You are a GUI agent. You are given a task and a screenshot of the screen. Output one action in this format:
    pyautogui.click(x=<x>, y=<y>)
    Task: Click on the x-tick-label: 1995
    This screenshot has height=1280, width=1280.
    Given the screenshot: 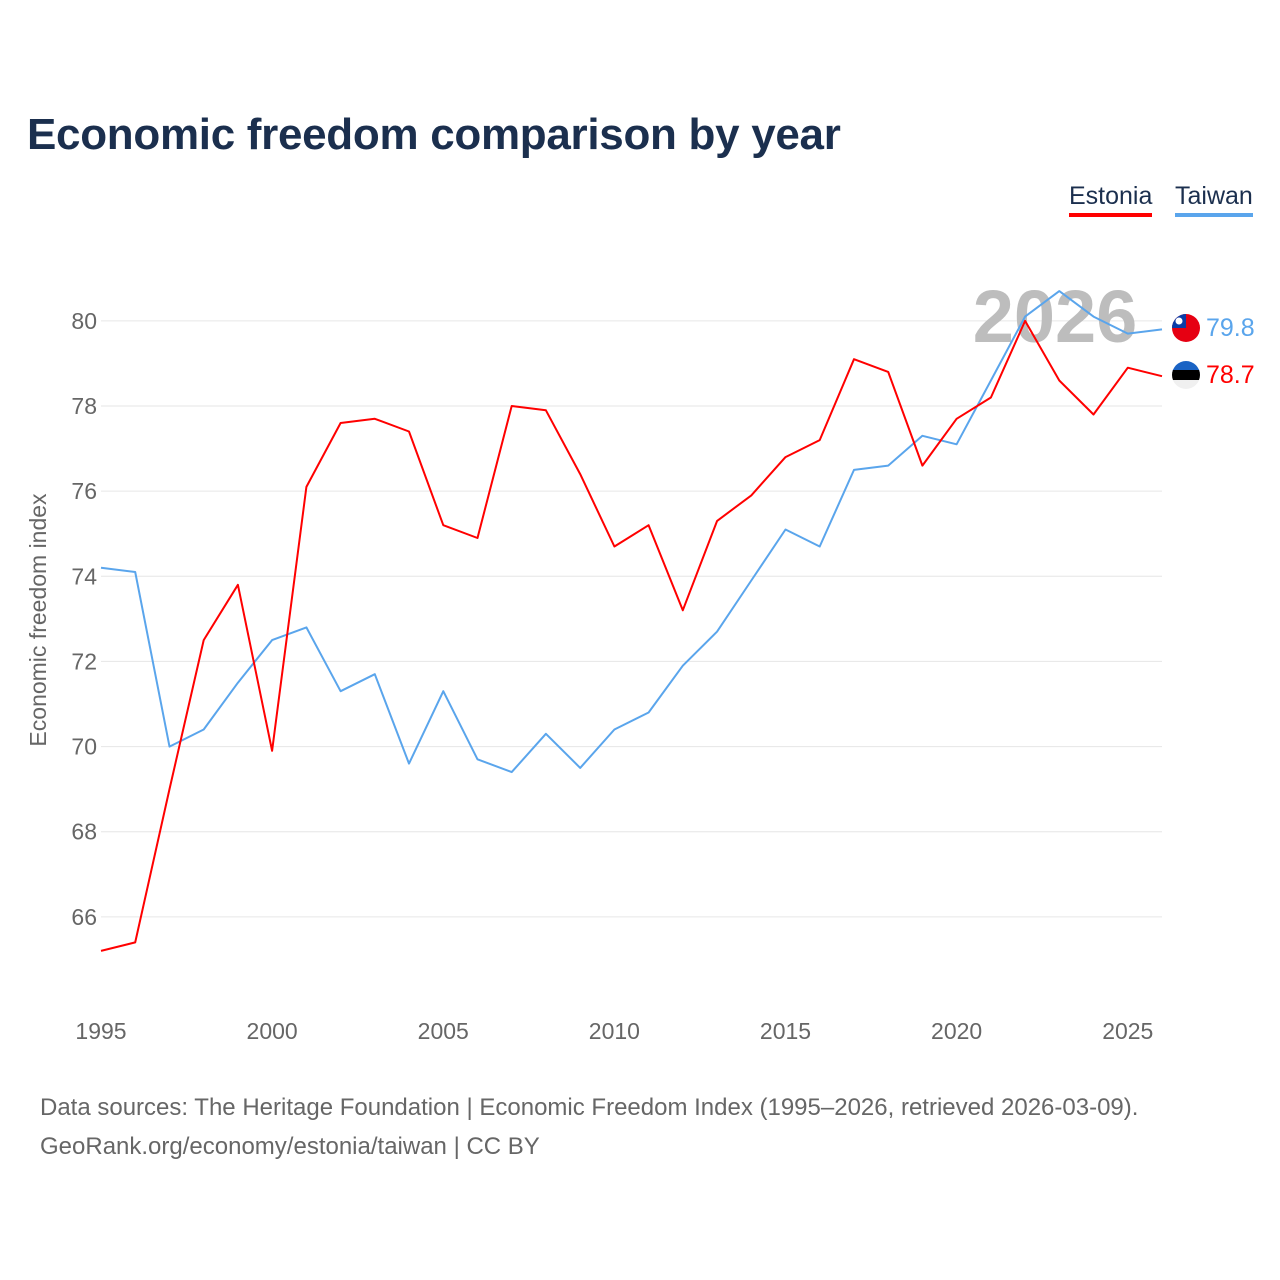 What is the action you would take?
    pyautogui.click(x=100, y=1031)
    